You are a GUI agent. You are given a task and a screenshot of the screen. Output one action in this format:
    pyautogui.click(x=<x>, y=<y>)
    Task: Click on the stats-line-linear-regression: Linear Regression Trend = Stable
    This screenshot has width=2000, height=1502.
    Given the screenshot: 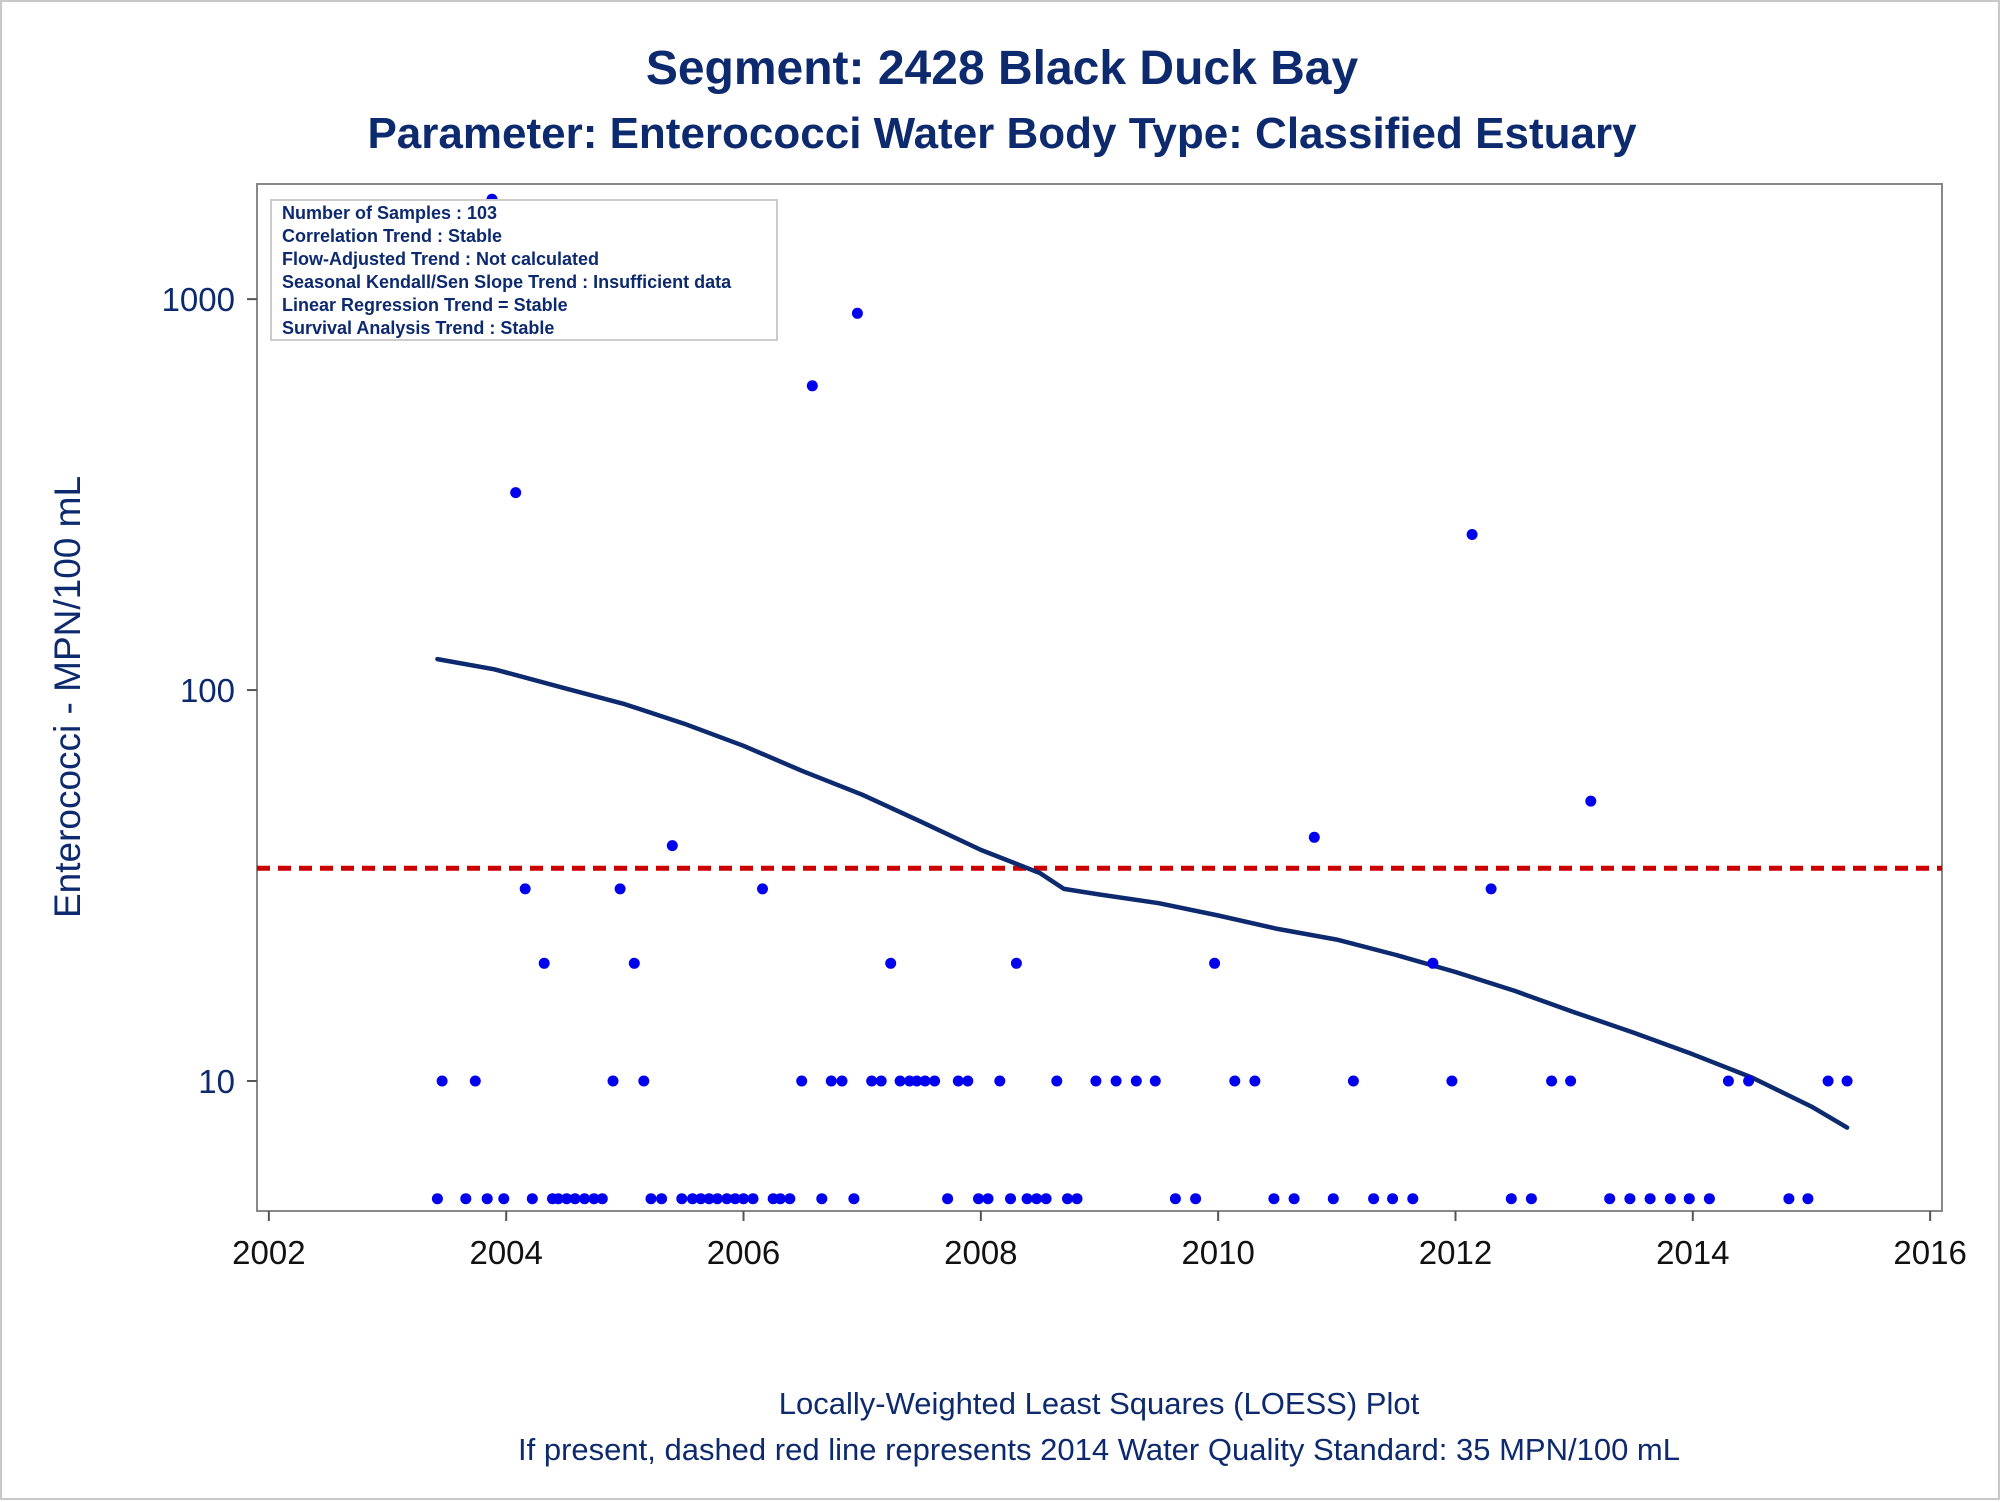 What is the action you would take?
    pyautogui.click(x=425, y=305)
    